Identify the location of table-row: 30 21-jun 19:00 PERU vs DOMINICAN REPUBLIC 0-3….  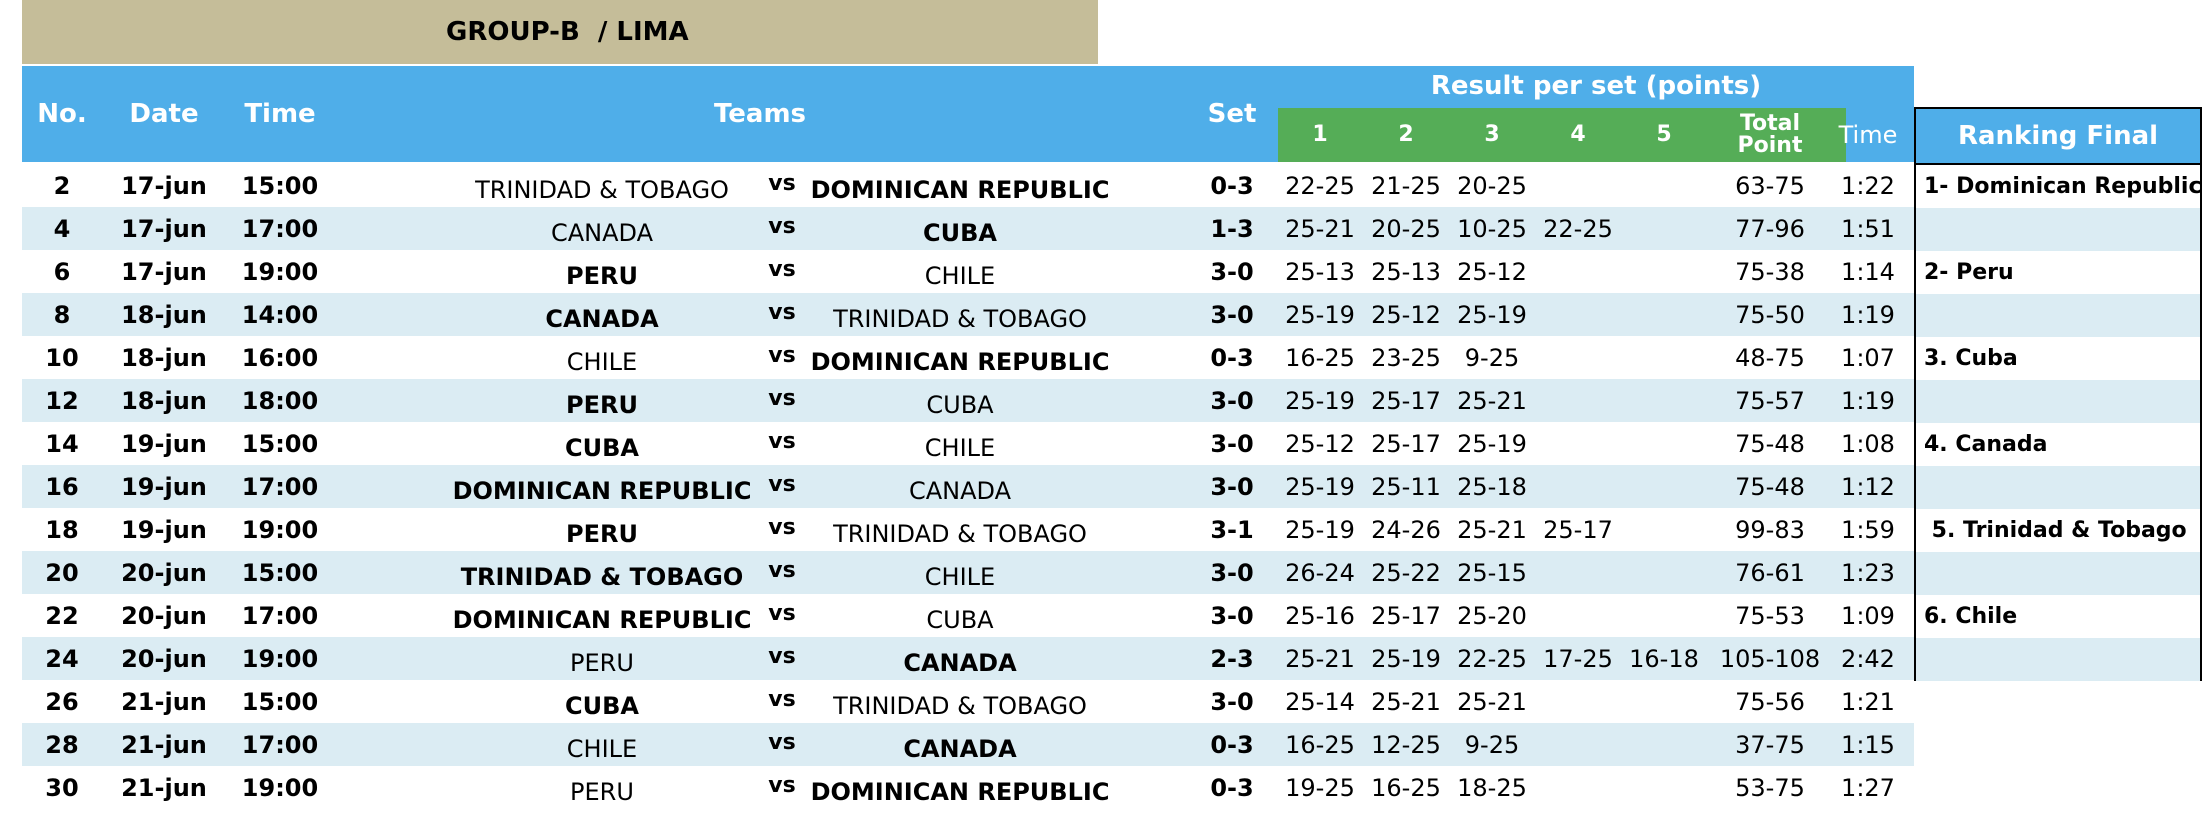
(968, 787).